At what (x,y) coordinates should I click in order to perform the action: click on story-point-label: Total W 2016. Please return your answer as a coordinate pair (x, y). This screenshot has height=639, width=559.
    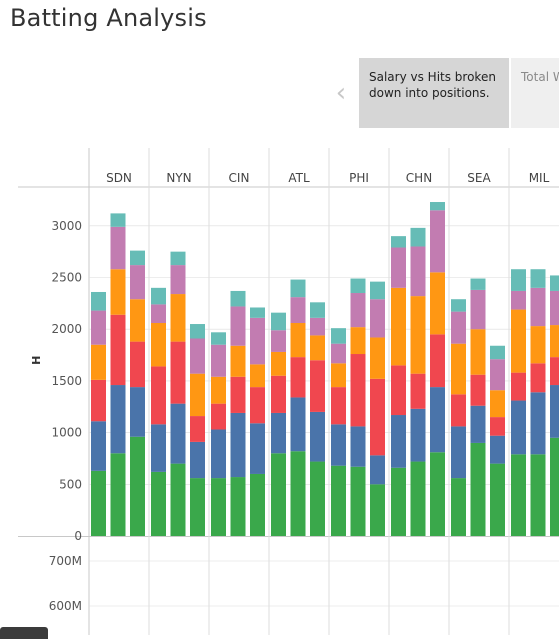
    Looking at the image, I should click on (540, 77).